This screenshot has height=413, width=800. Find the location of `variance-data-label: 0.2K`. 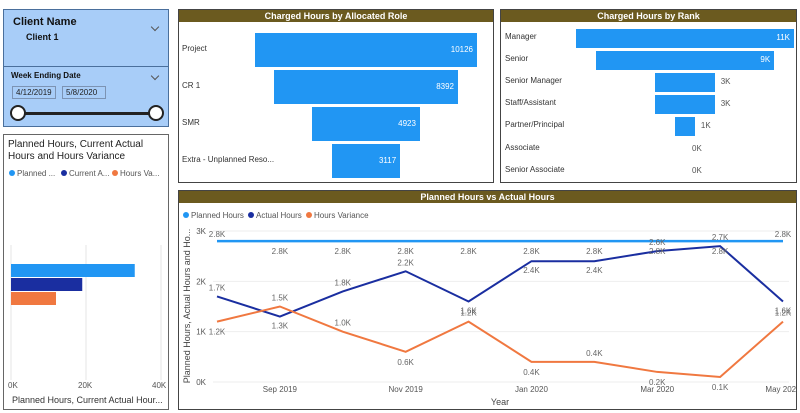

variance-data-label: 0.2K is located at coordinates (657, 382).